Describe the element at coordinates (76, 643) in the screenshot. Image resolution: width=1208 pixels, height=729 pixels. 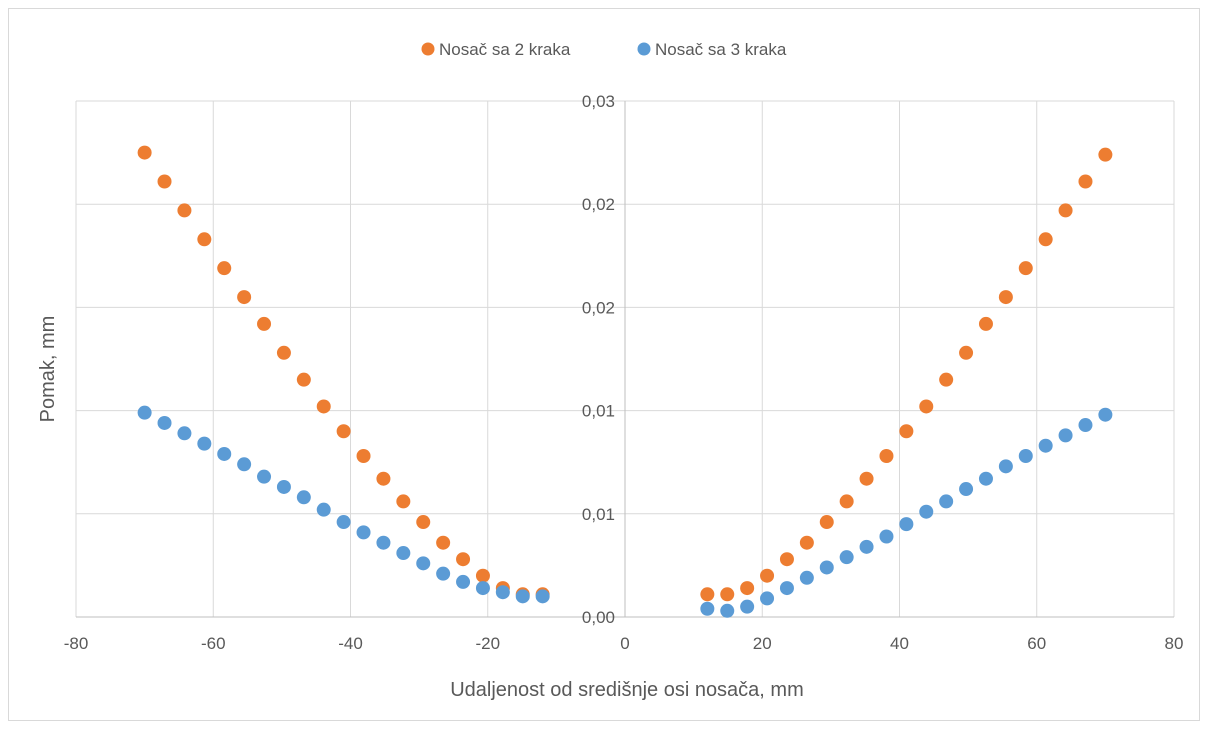
I see `x-tick-label: -80` at that location.